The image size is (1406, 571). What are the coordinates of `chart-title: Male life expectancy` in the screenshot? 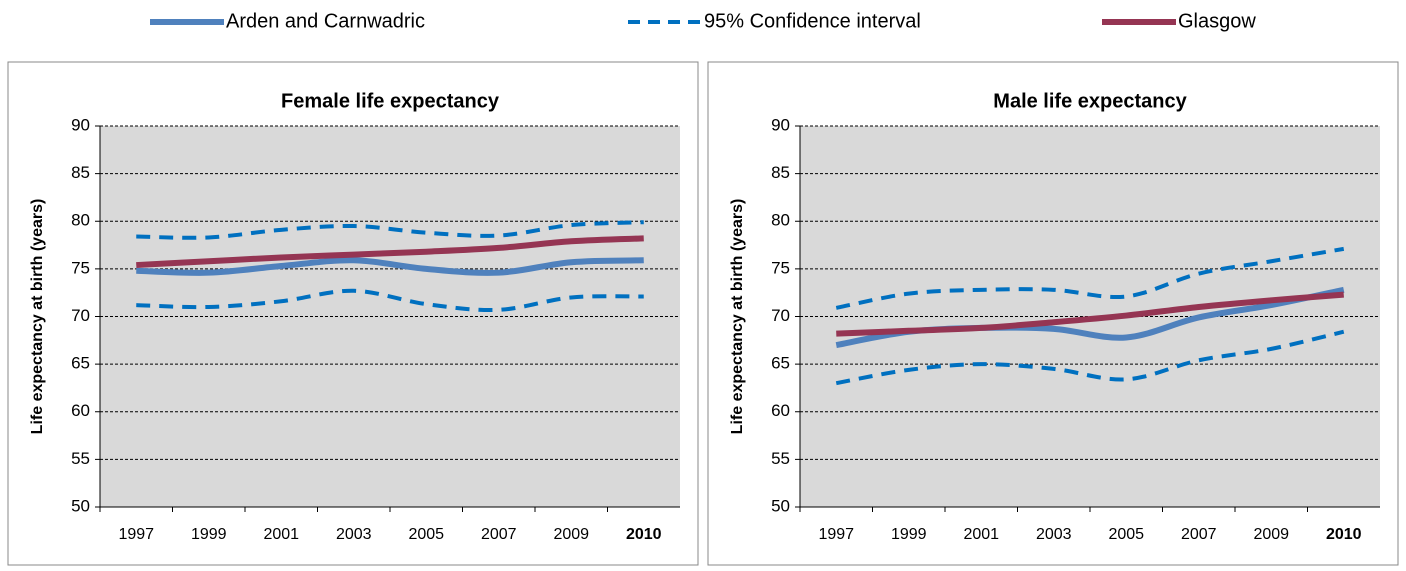 It's located at (1090, 101).